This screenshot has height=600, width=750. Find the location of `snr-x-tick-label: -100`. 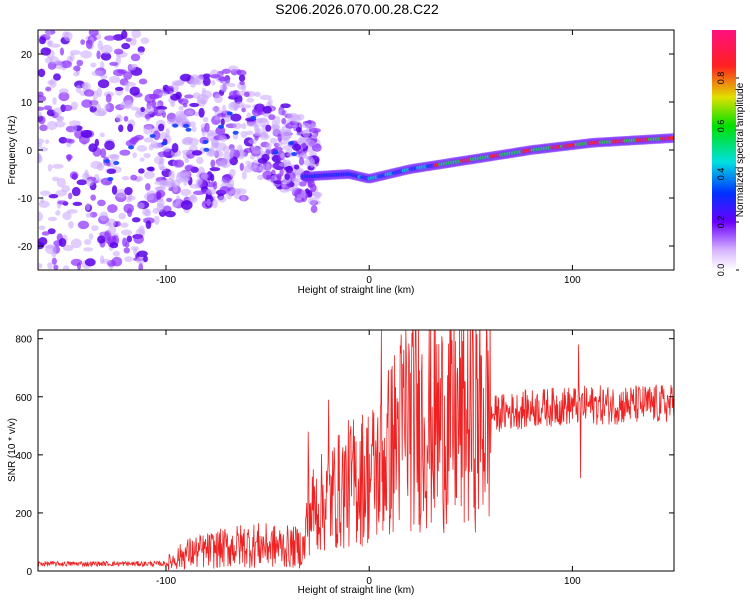

snr-x-tick-label: -100 is located at coordinates (166, 581).